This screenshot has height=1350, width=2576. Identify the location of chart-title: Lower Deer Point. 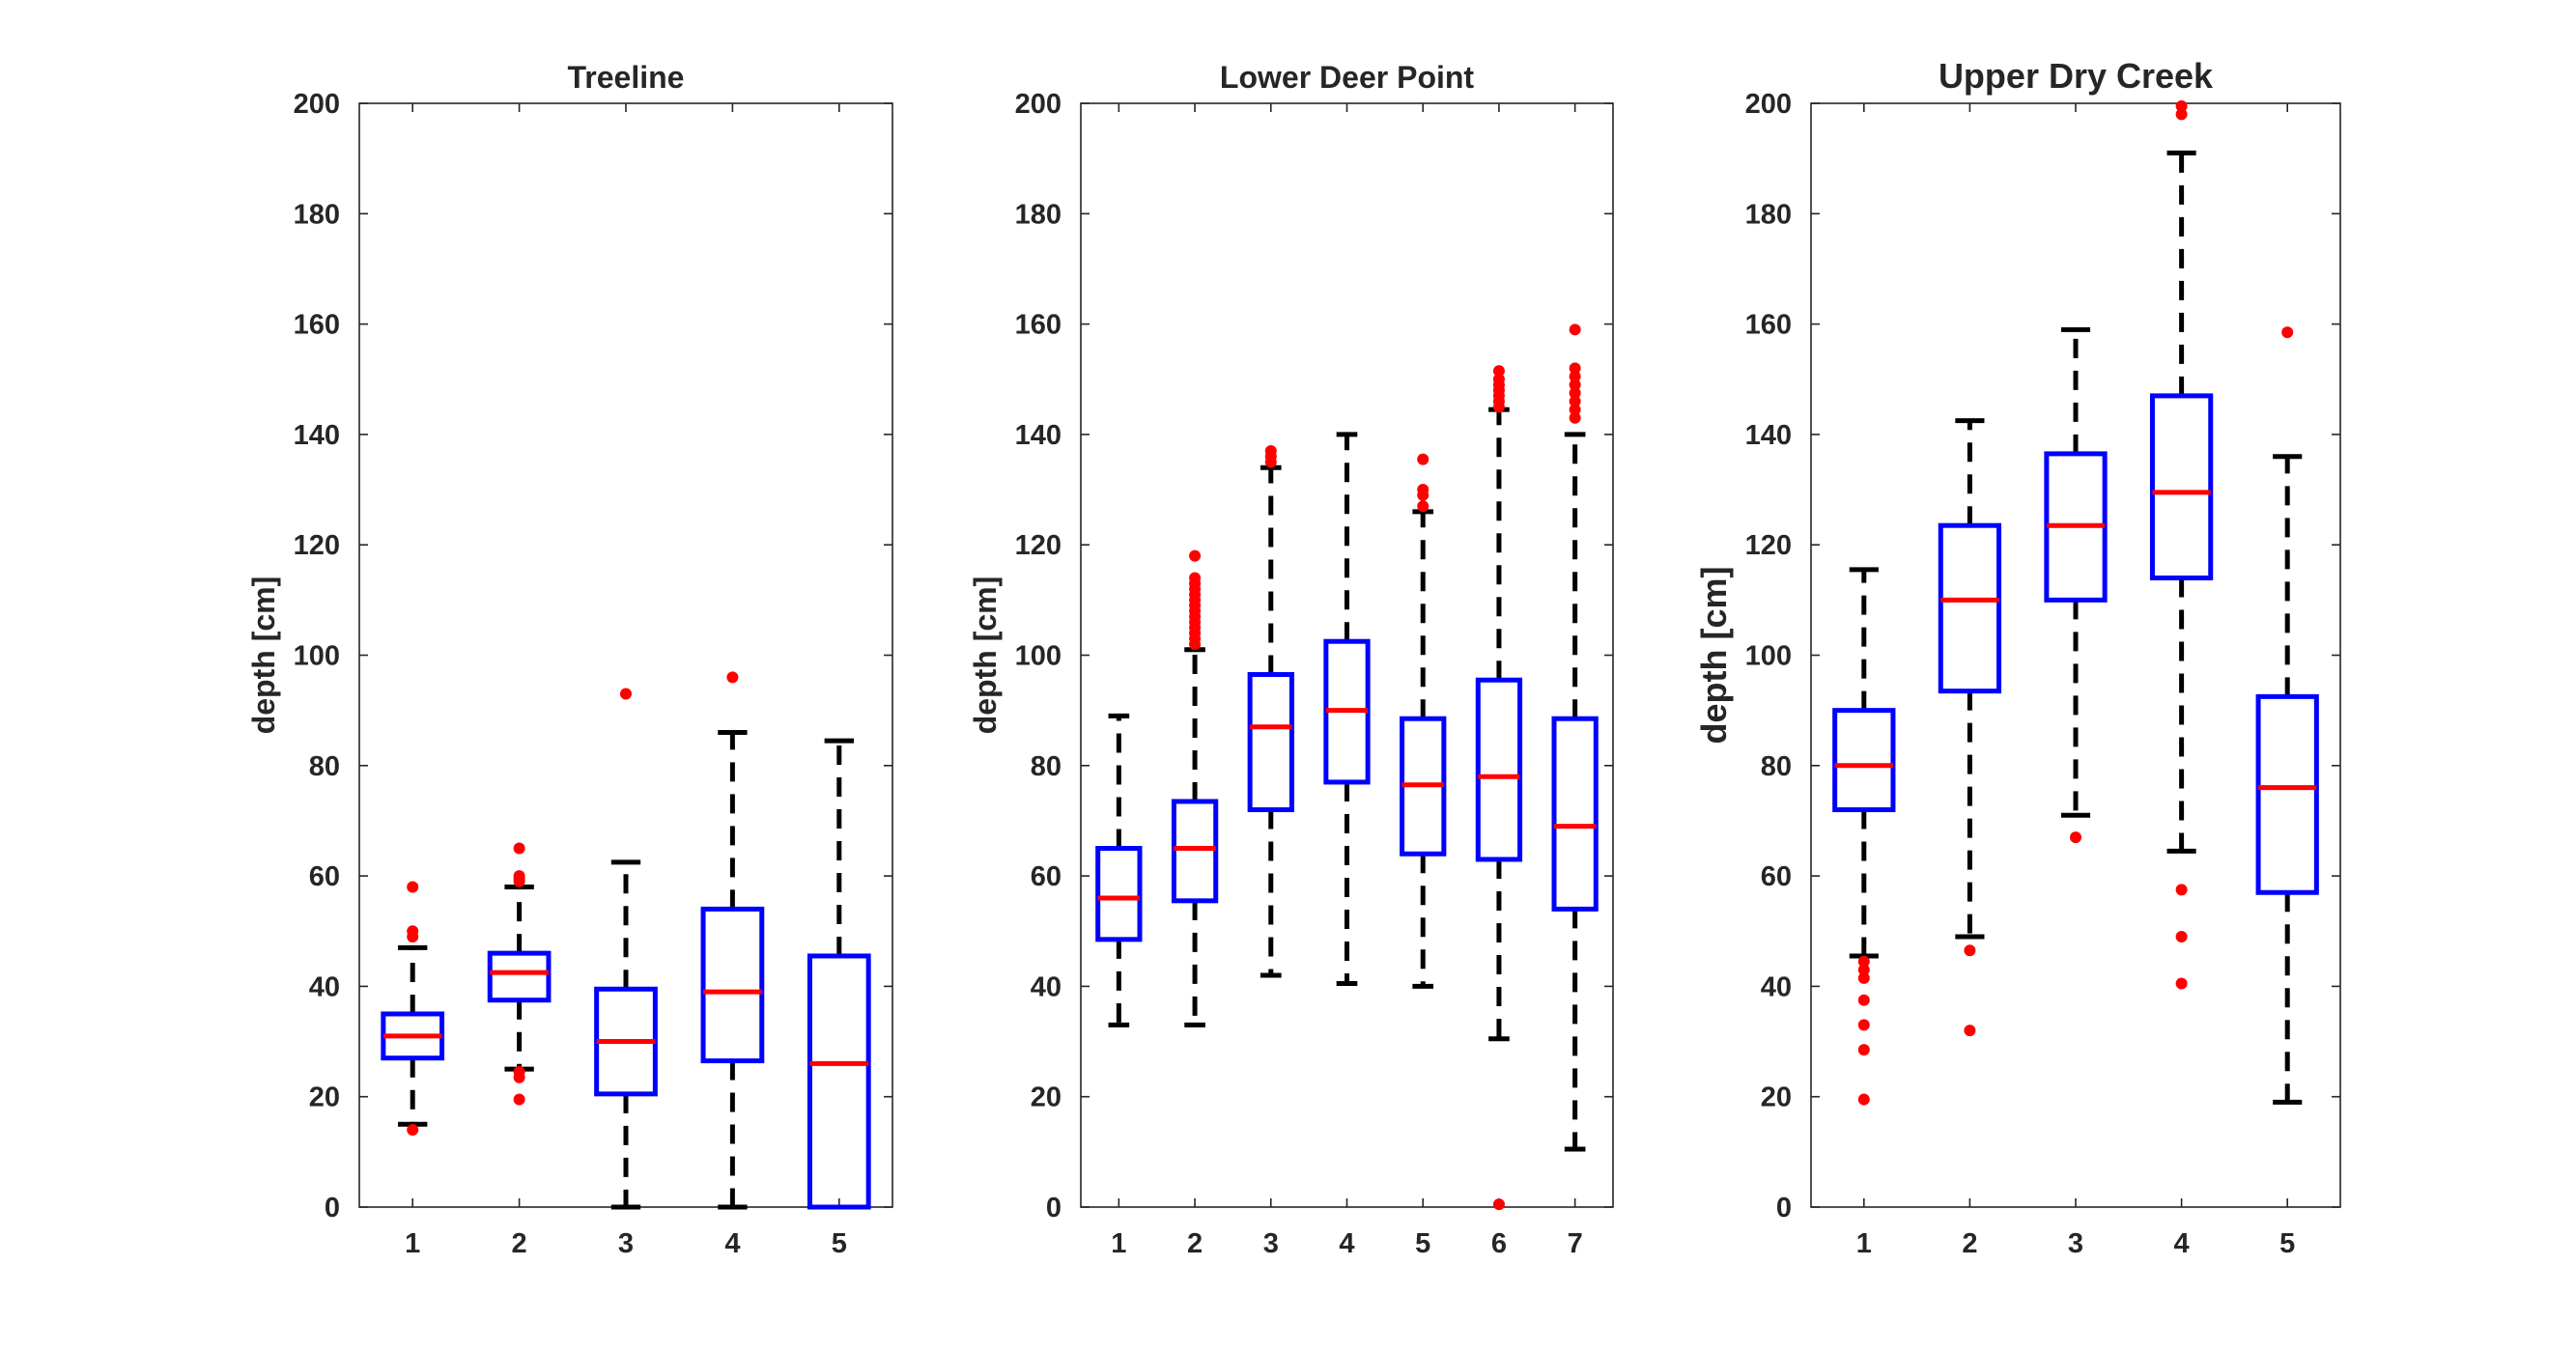
(1347, 77).